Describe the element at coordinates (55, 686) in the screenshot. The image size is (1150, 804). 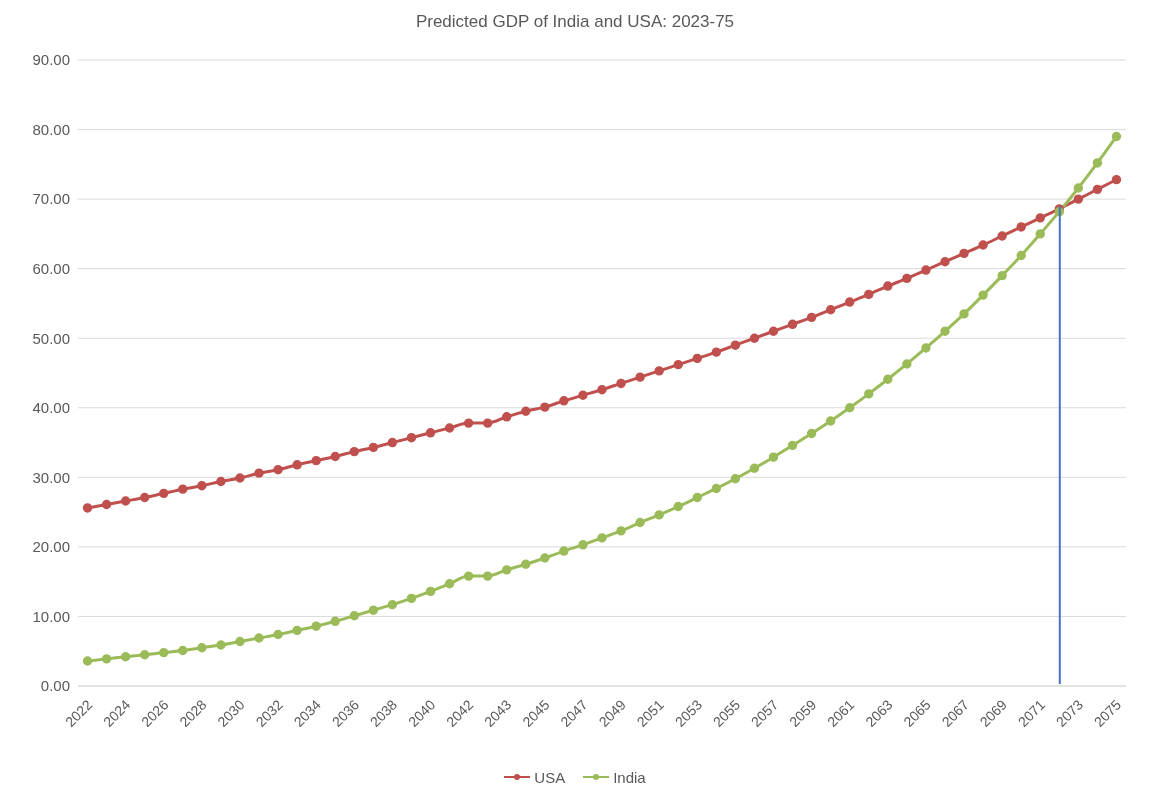
I see `y-tick-label: 0.00` at that location.